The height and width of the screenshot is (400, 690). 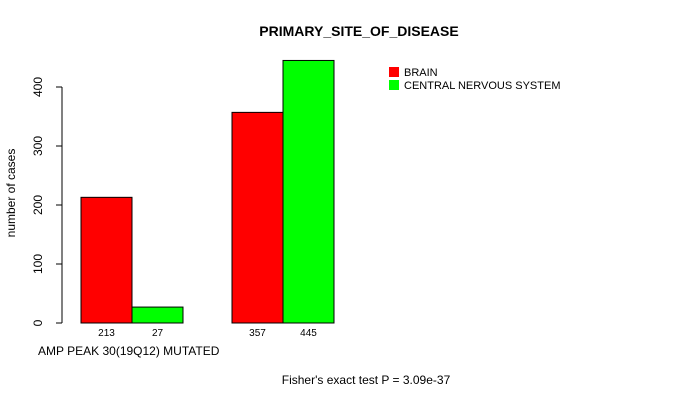 I want to click on y-tick-label: 400, so click(x=38, y=87).